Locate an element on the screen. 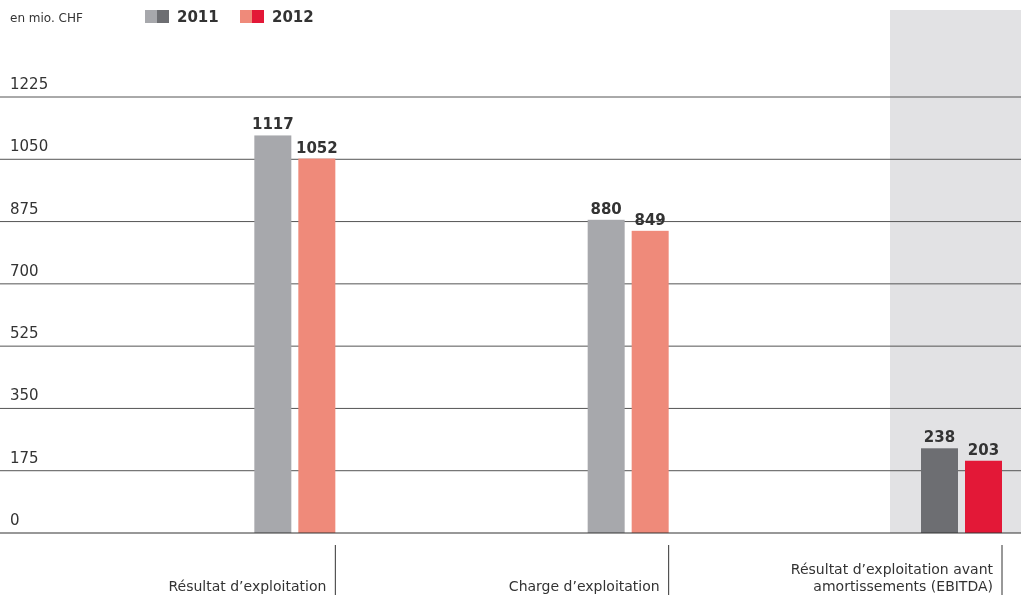  x-tick-label: Charge d’exploitation is located at coordinates (584, 586).